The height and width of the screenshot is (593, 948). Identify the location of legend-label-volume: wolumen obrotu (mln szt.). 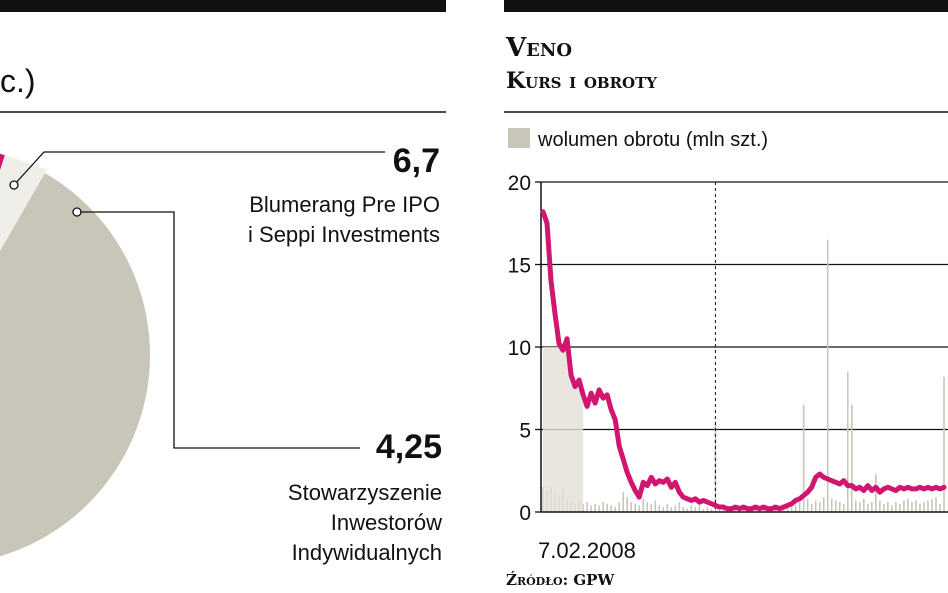
(652, 140).